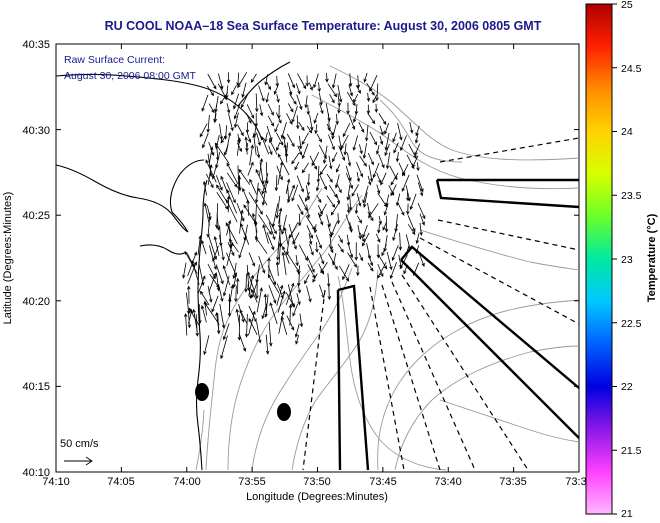 The image size is (660, 523). I want to click on y-tick-label: 40:25, so click(36, 216).